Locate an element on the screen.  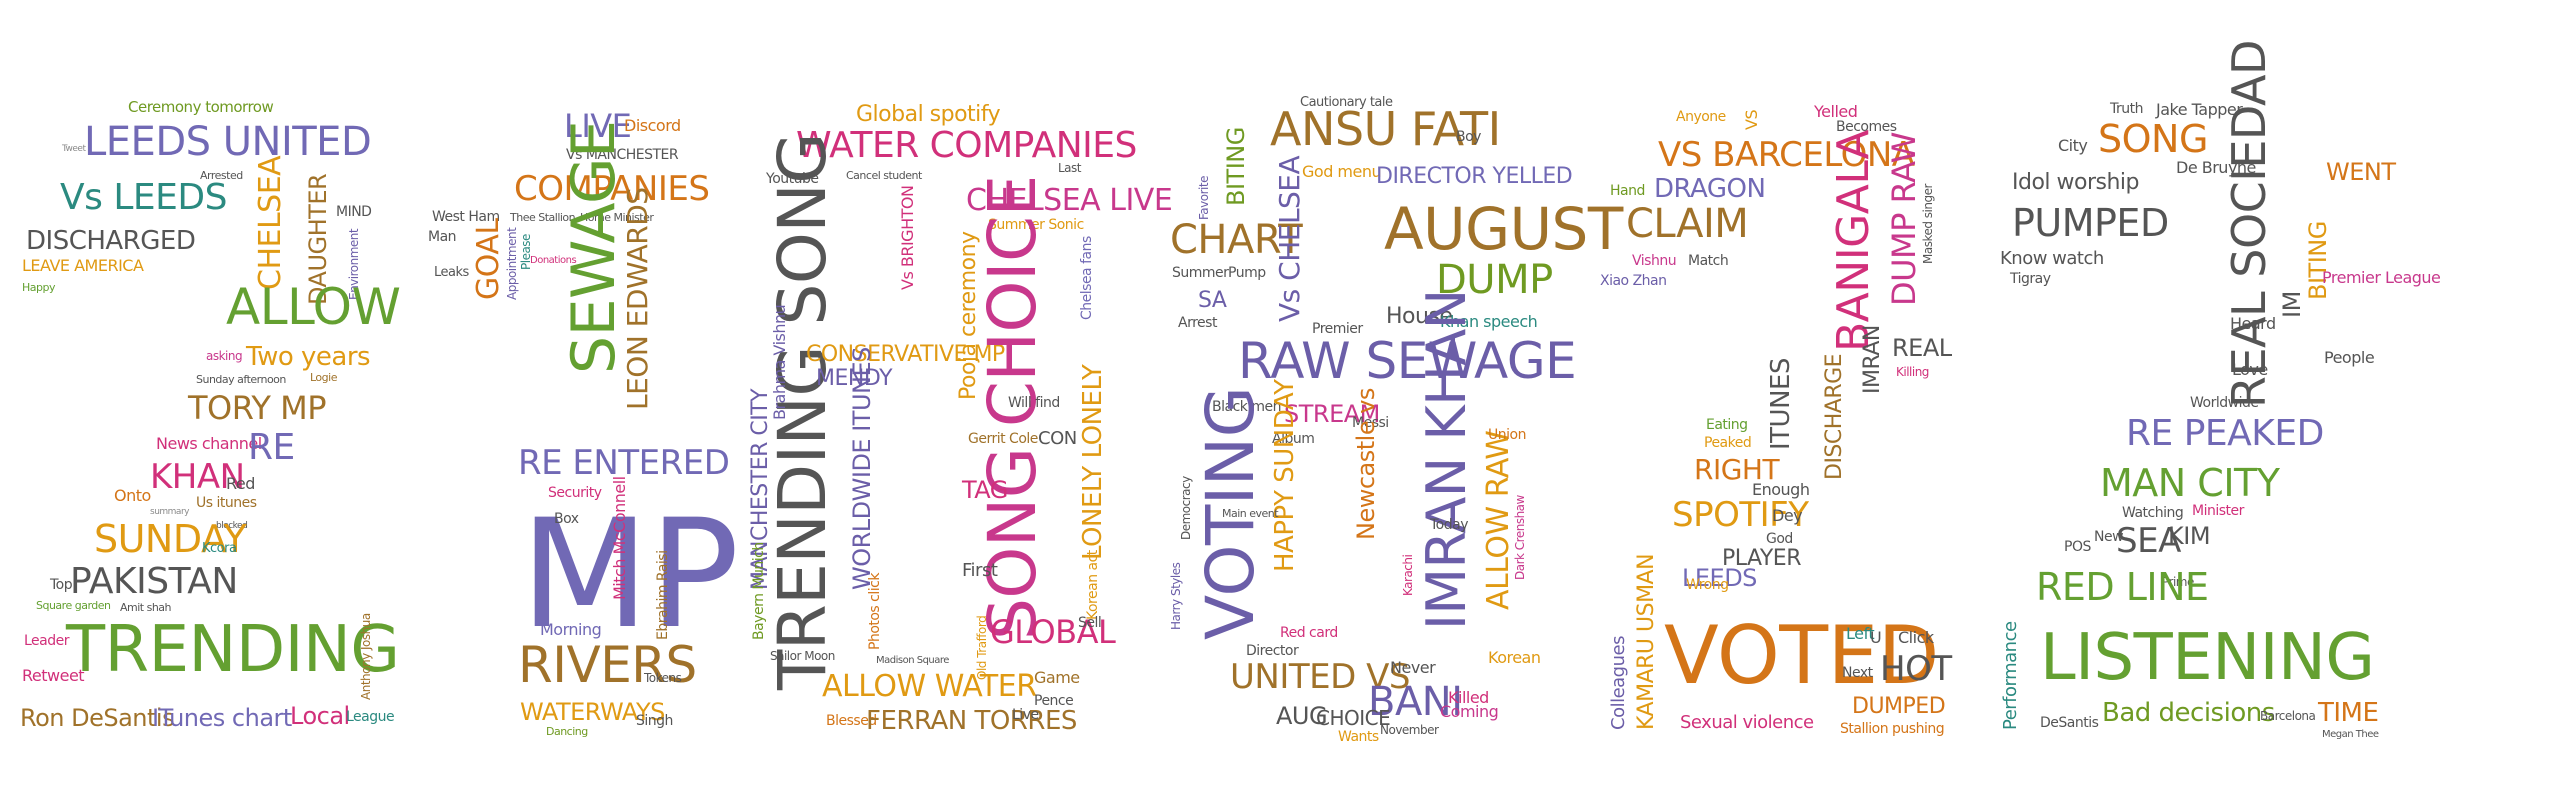
word: Truth is located at coordinates (2127, 109).